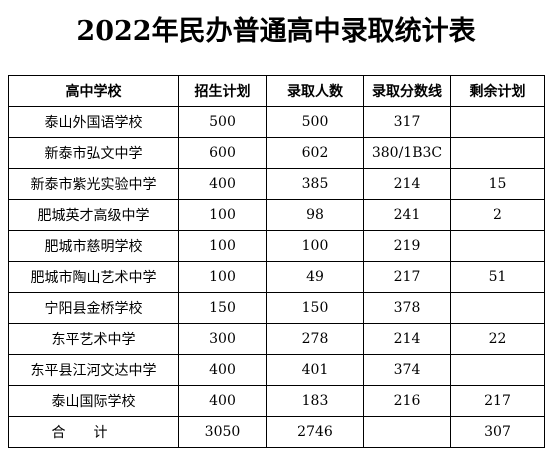  I want to click on table-row: 泰山国际学校 400 183 216 217, so click(276, 401).